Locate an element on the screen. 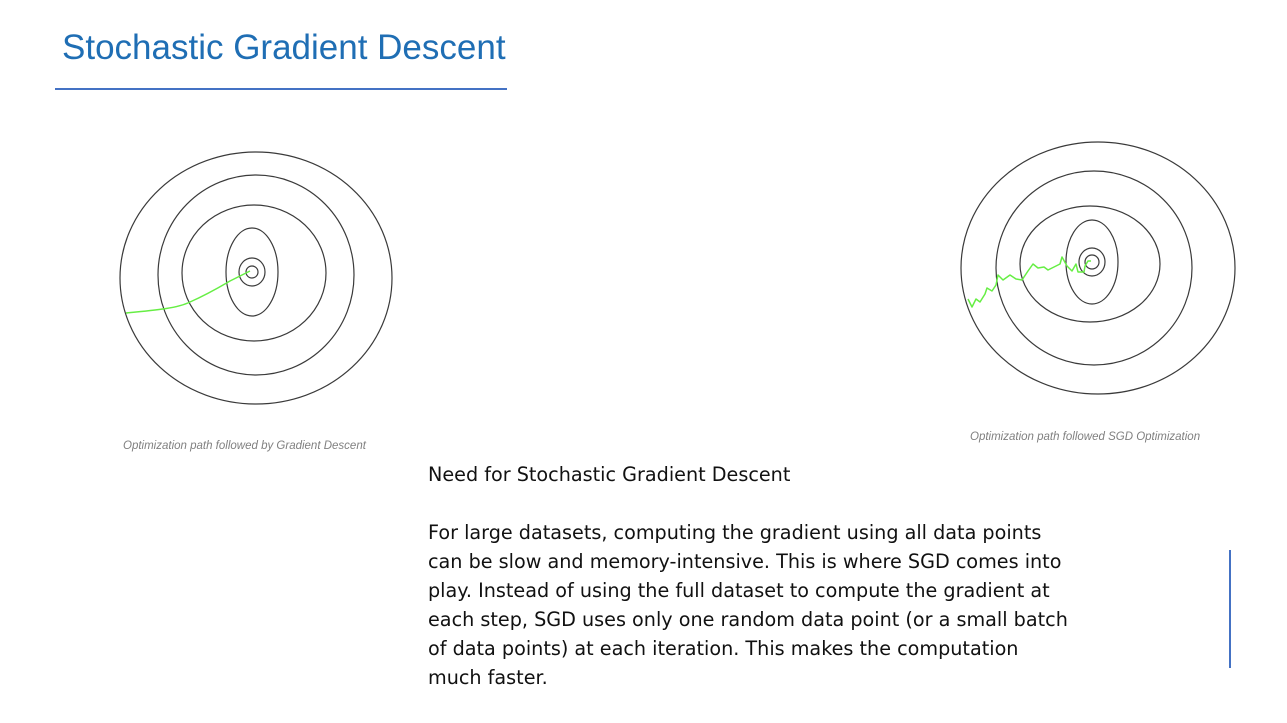 Image resolution: width=1287 pixels, height=723 pixels. accent-vertical-bar is located at coordinates (1230, 609).